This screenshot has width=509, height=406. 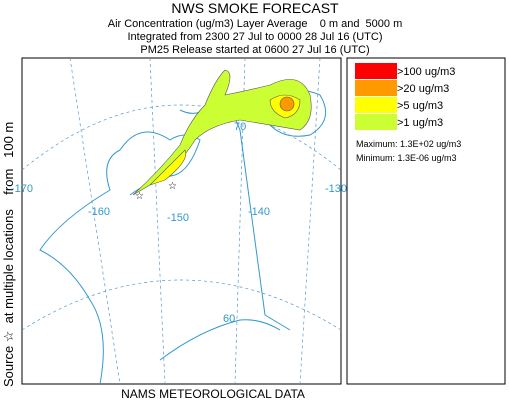 What do you see at coordinates (423, 89) in the screenshot?
I see `legend-label: >20 ug/m3` at bounding box center [423, 89].